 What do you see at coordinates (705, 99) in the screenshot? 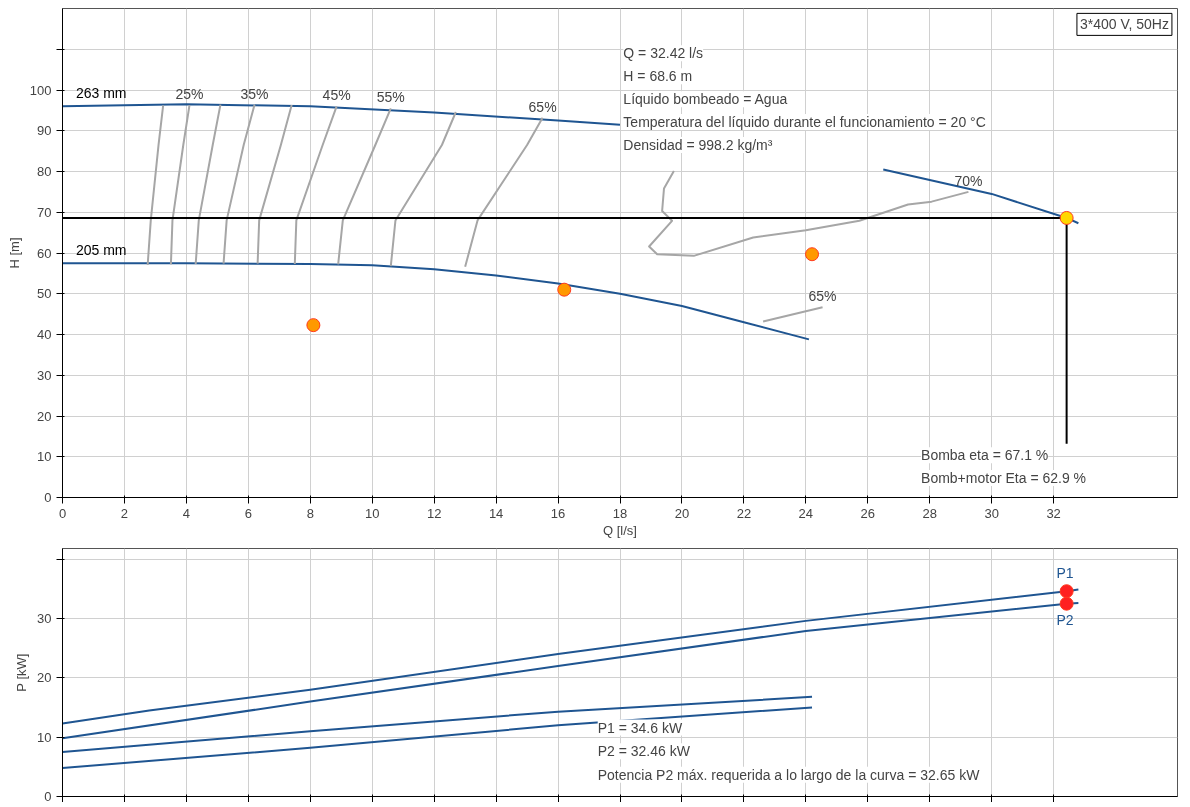
I see `annotation: Líquido bombeado = Agua` at bounding box center [705, 99].